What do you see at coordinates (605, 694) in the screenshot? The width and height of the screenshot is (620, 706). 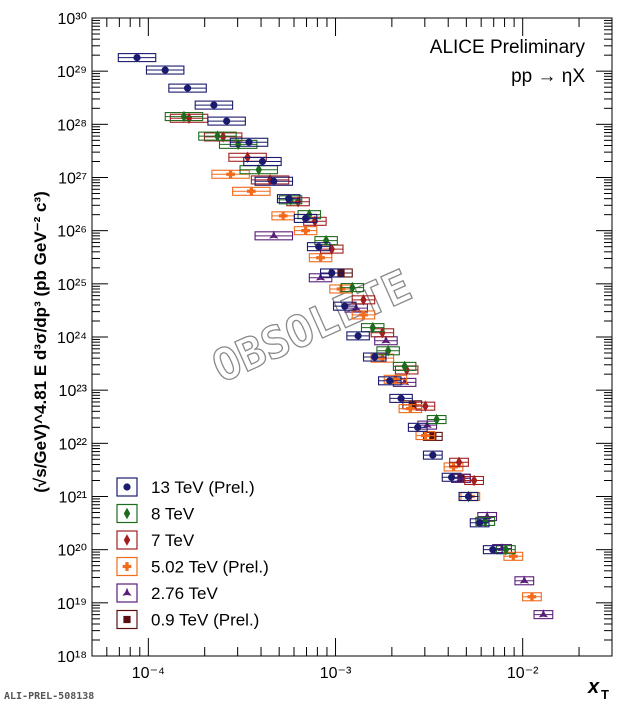 I see `x-axis-label-subscript: T` at bounding box center [605, 694].